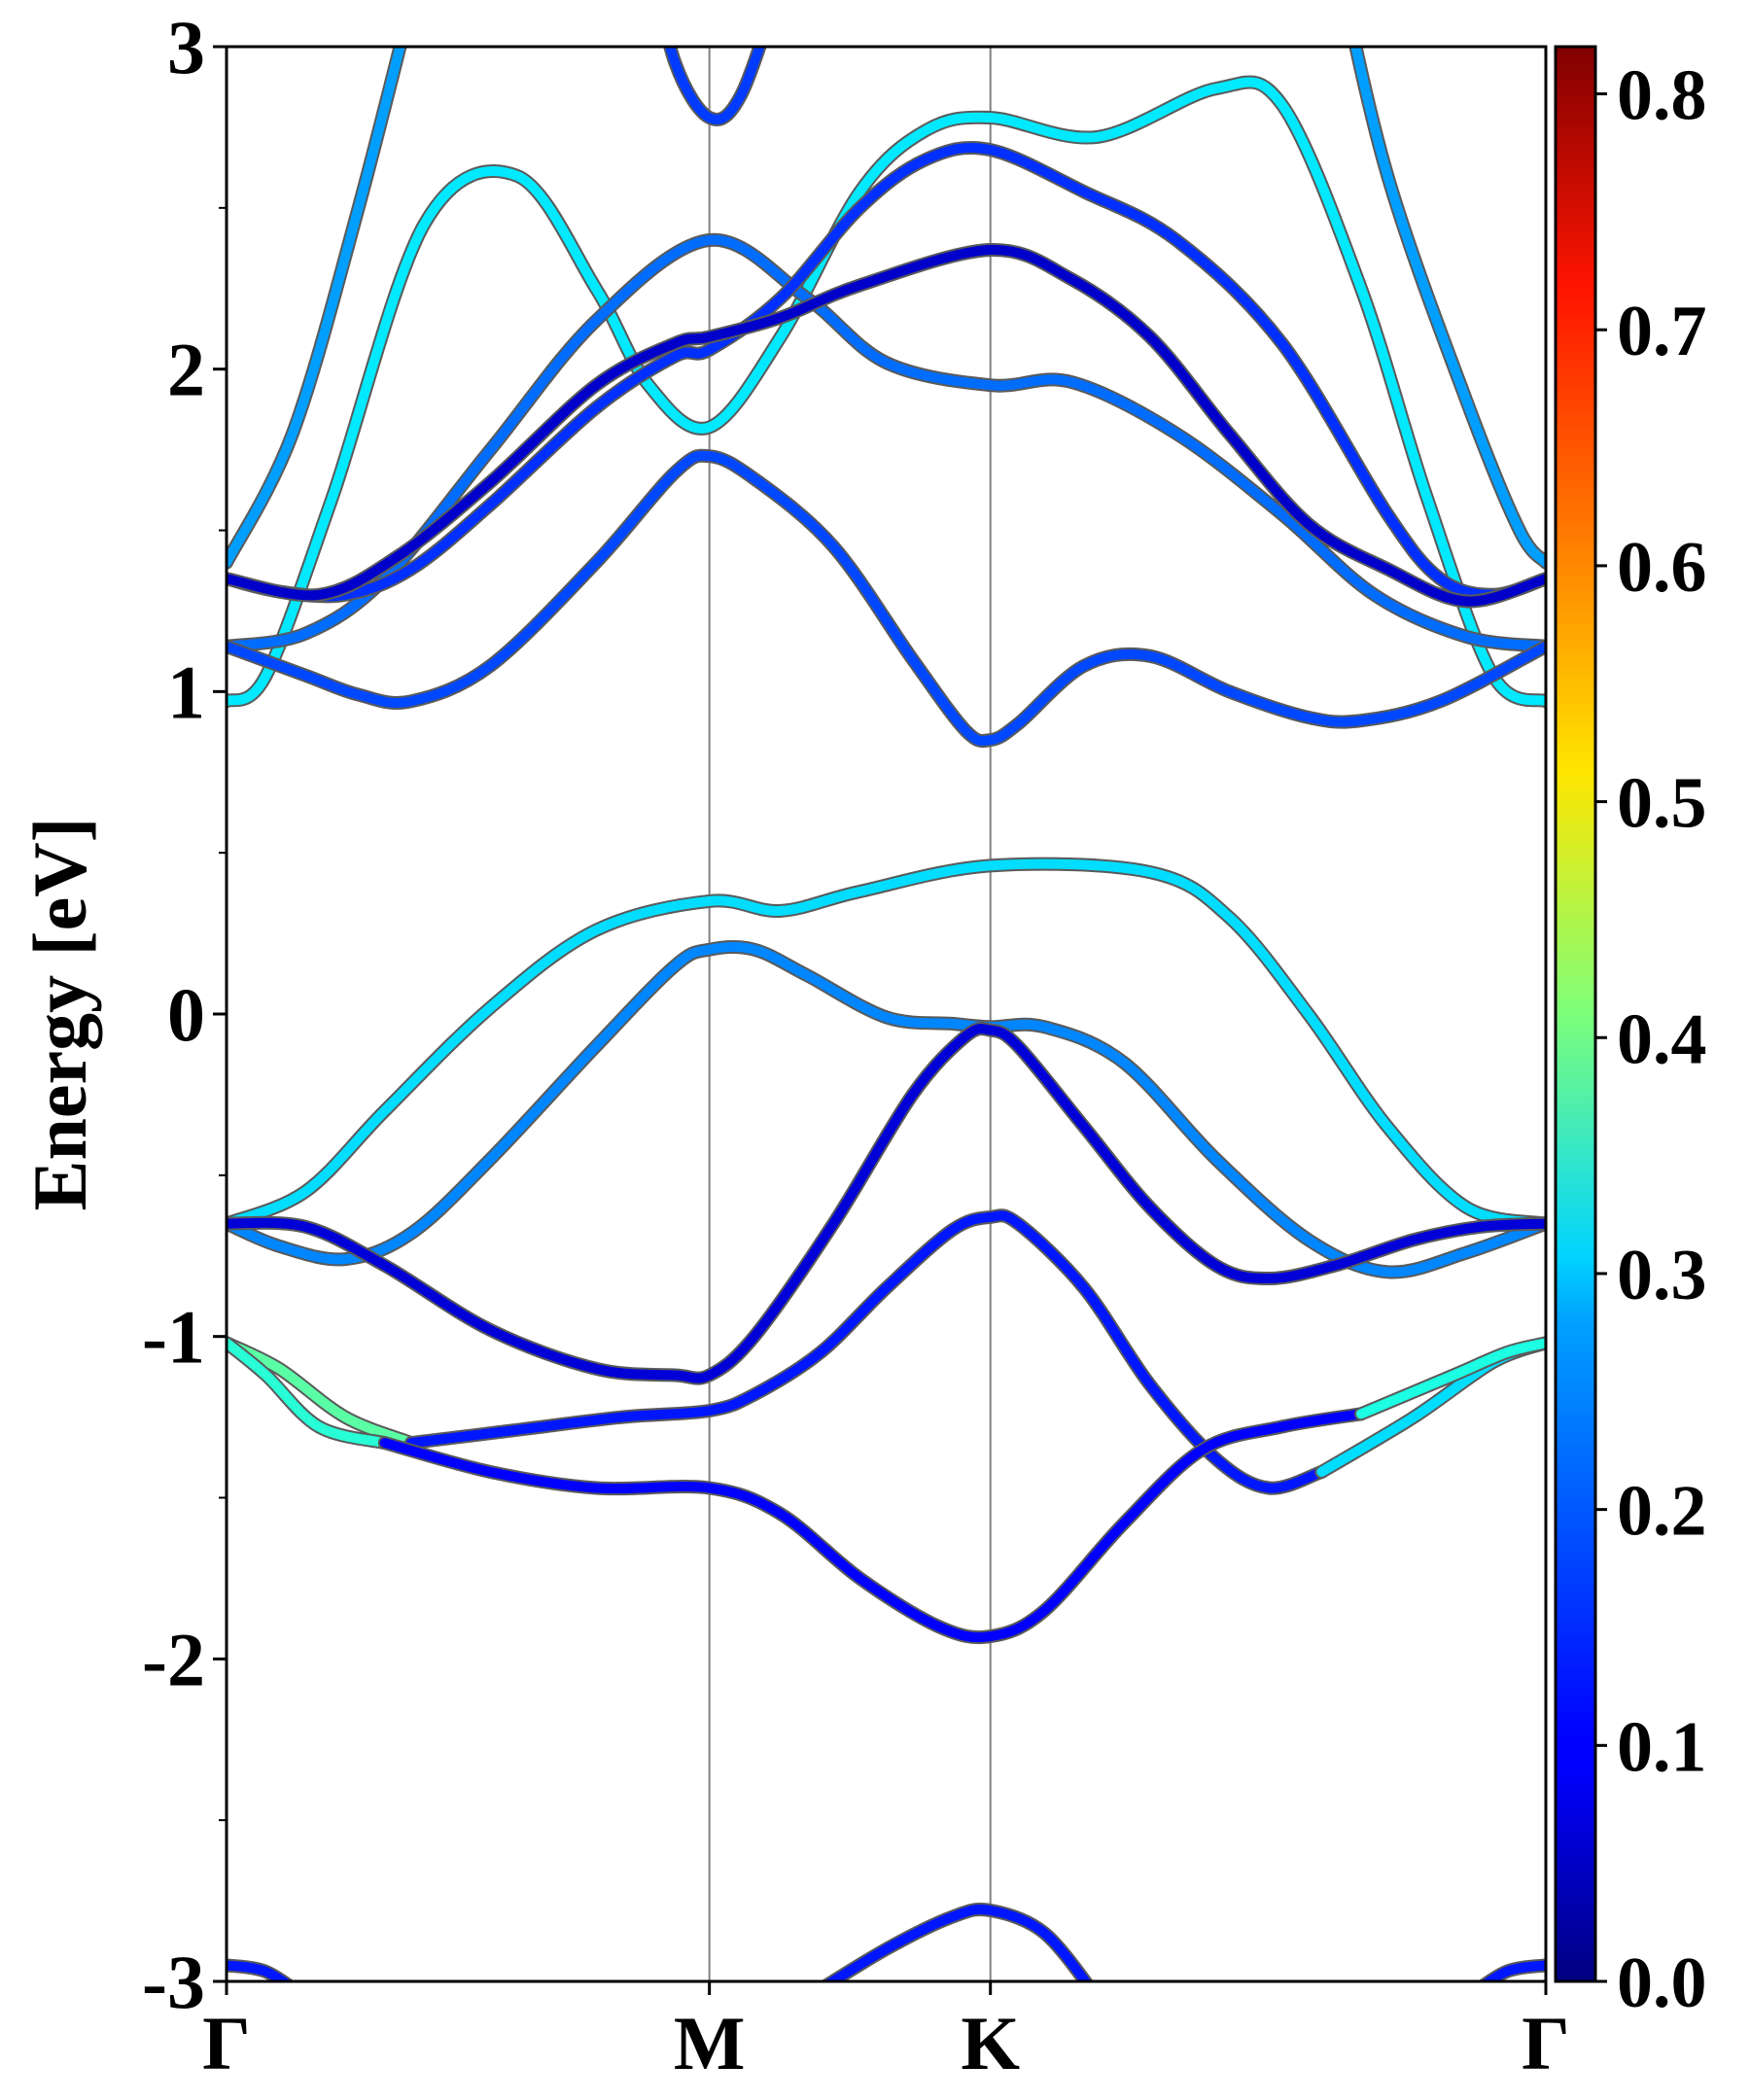  Describe the element at coordinates (1662, 1039) in the screenshot. I see `colorbar-tick-label: 0.4` at that location.